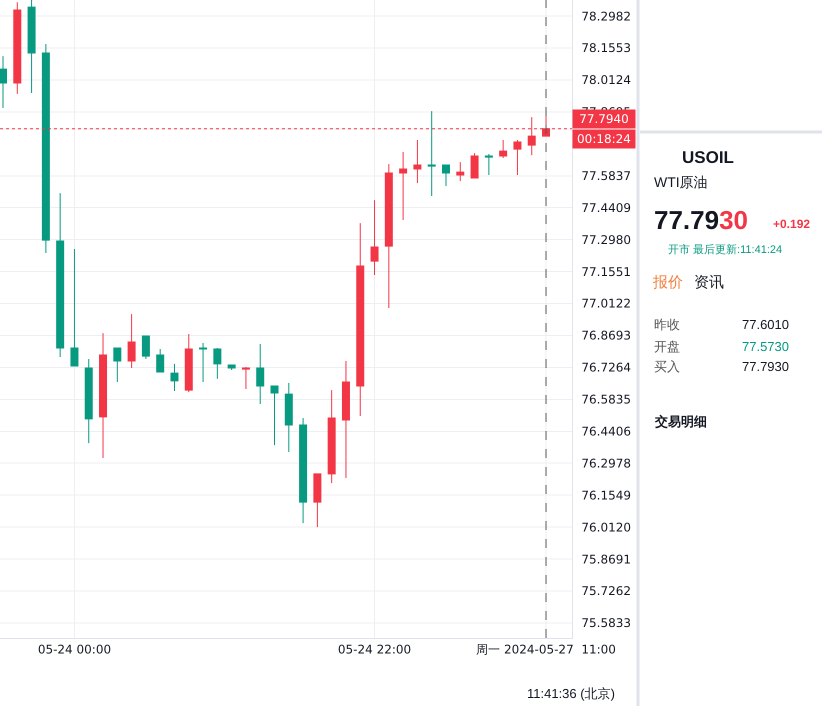  Describe the element at coordinates (75, 649) in the screenshot. I see `x-tick-label: 05-24 00:00` at that location.